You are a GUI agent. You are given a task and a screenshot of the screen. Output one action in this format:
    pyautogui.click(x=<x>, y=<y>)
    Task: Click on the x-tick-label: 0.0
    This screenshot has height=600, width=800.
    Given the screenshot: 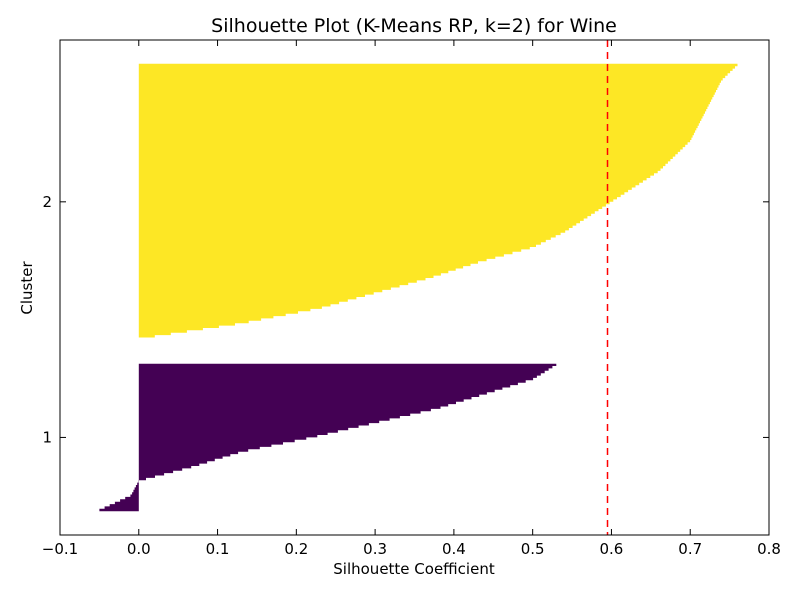 What is the action you would take?
    pyautogui.click(x=139, y=549)
    